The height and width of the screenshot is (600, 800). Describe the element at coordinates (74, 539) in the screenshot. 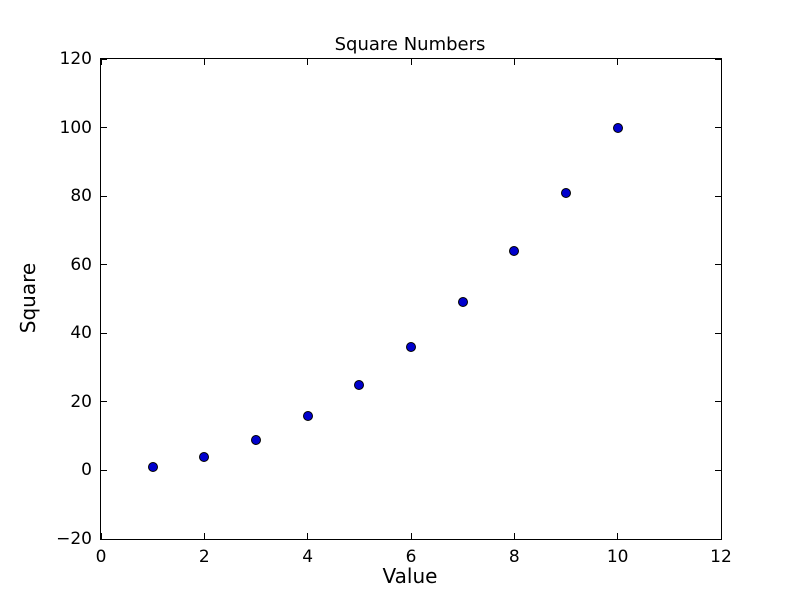

I see `y-tick-label: −20` at that location.